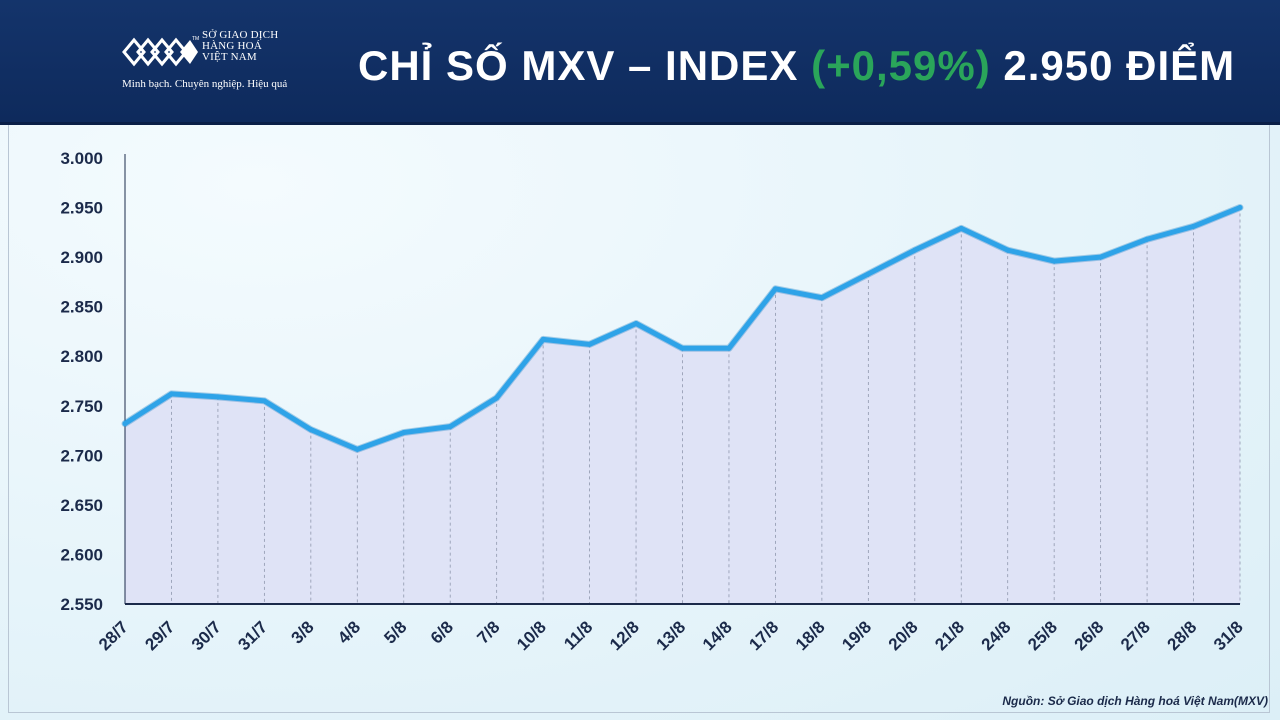 The height and width of the screenshot is (720, 1280). Describe the element at coordinates (1042, 635) in the screenshot. I see `x-tick-label: 25/8` at that location.